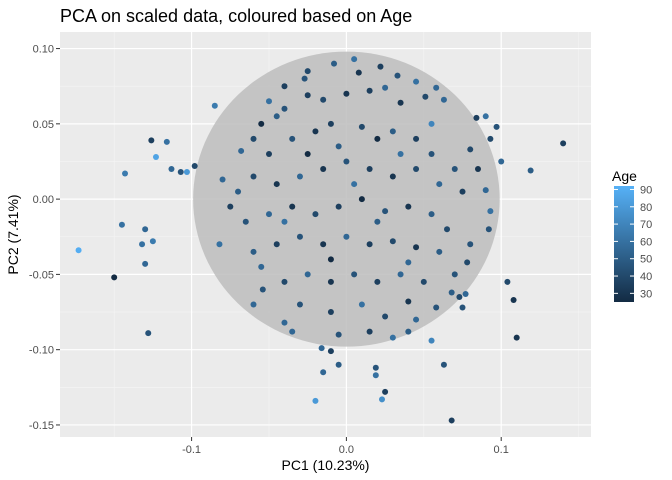  Describe the element at coordinates (646, 294) in the screenshot. I see `legend-tick-label: 30` at that location.